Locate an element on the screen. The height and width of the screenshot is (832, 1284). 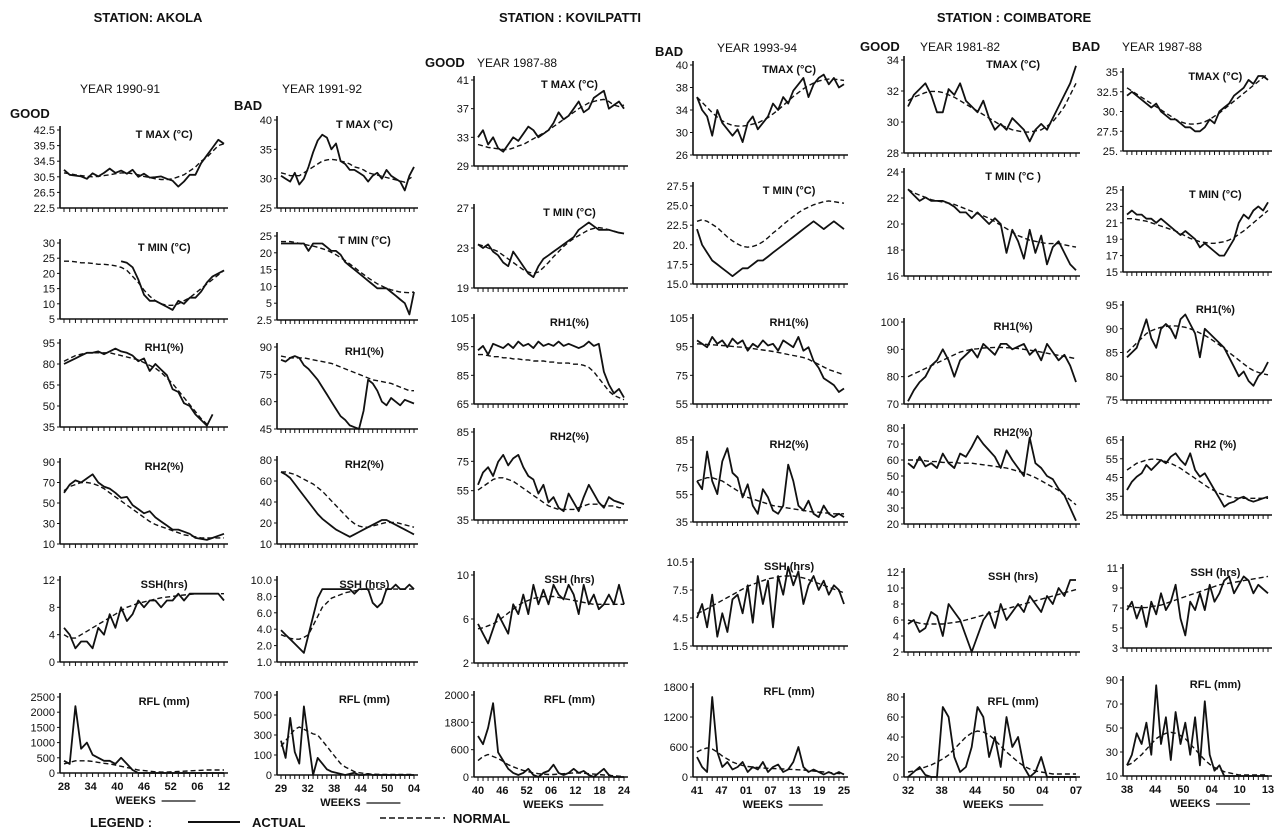
y-tick-label: 6 is located at coordinates (466, 620).